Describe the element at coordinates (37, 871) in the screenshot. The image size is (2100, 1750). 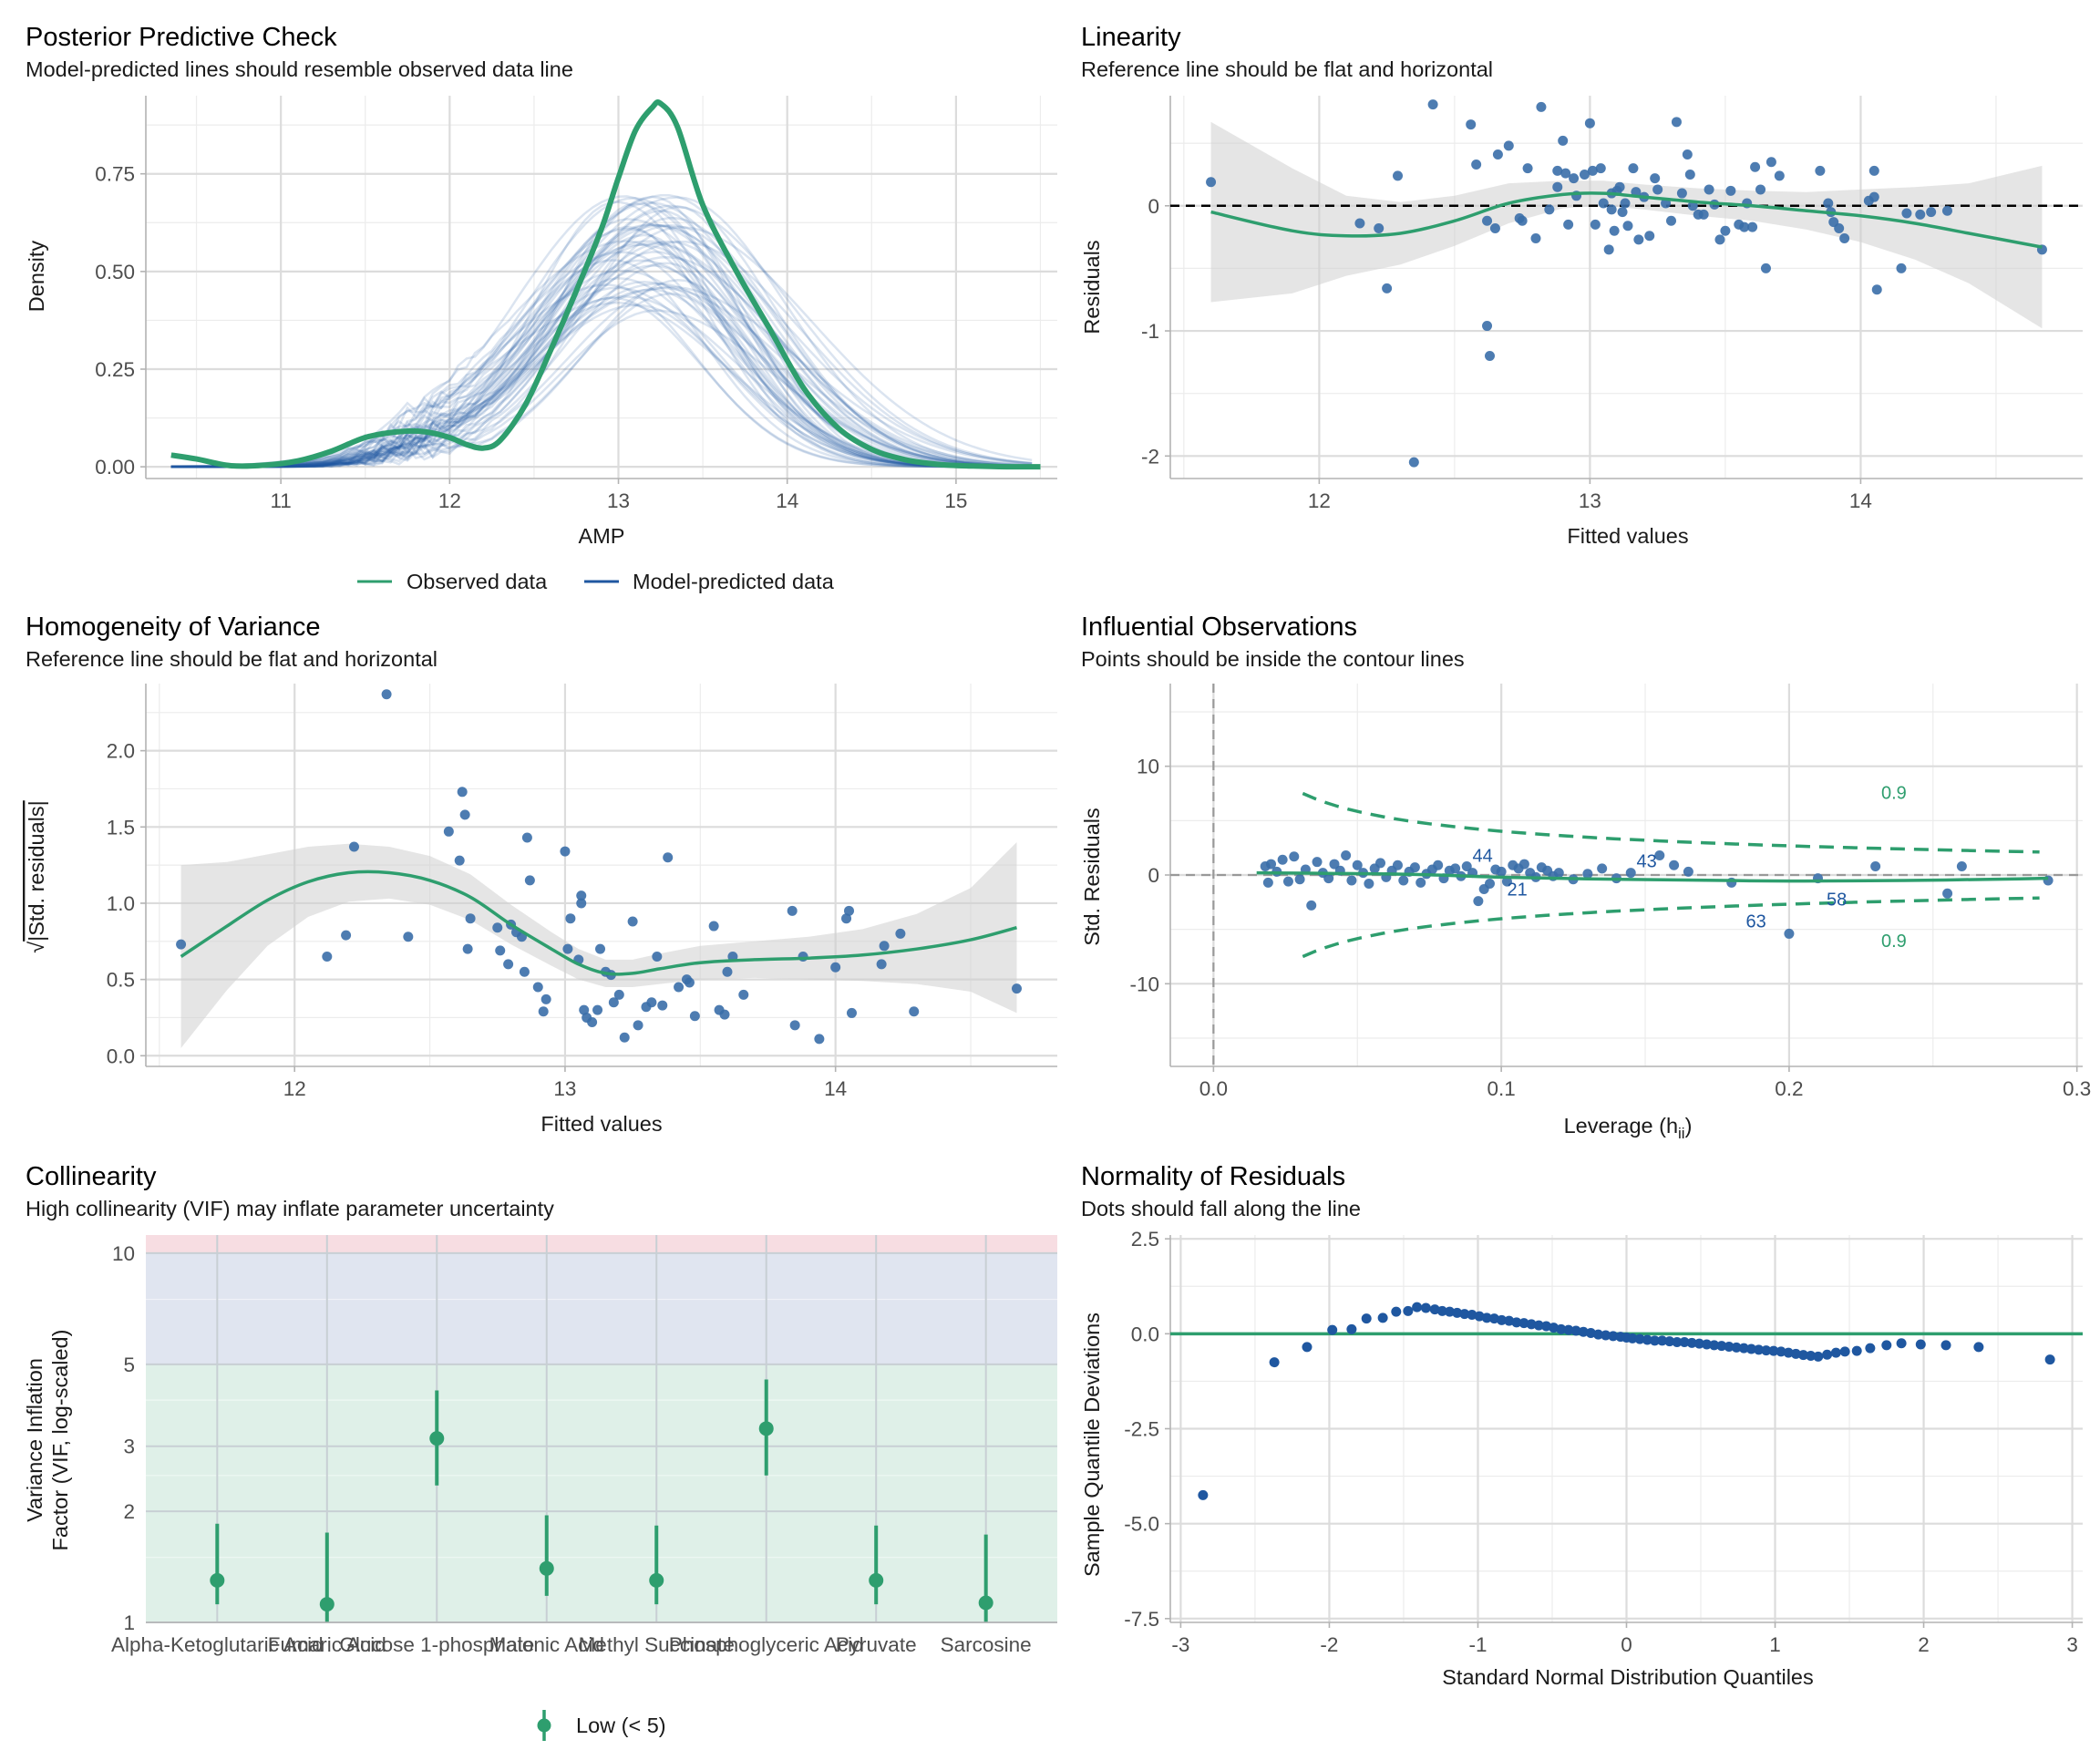
I see `homogeneity-y-axis-label-text: |Std. residuals|` at that location.